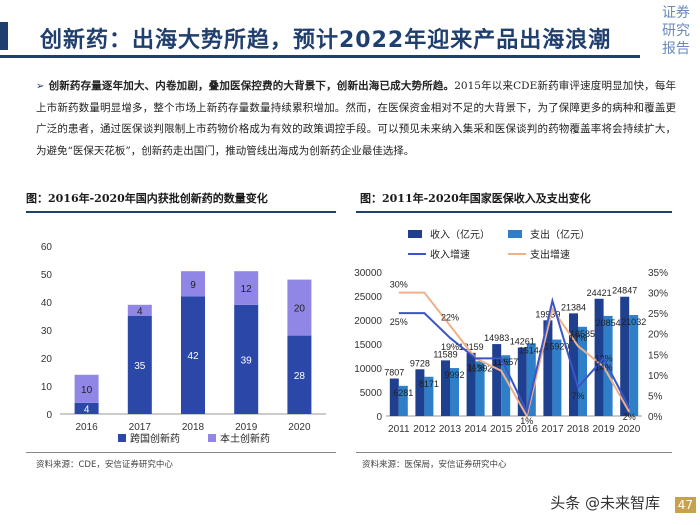 Image resolution: width=700 pixels, height=525 pixels. Describe the element at coordinates (47, 303) in the screenshot. I see `y-tick-label: 40` at that location.